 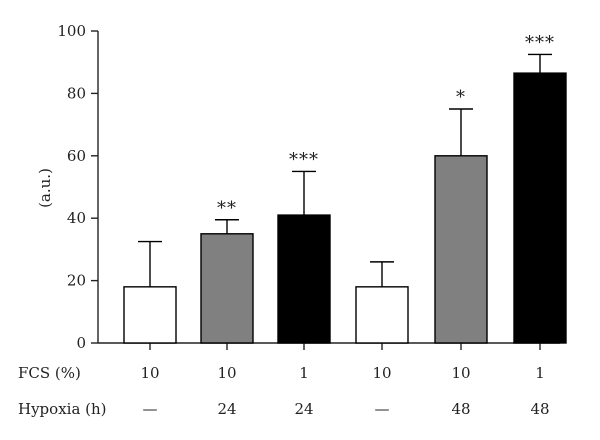 What do you see at coordinates (150, 409) in the screenshot?
I see `hypoxia-value-1: —` at bounding box center [150, 409].